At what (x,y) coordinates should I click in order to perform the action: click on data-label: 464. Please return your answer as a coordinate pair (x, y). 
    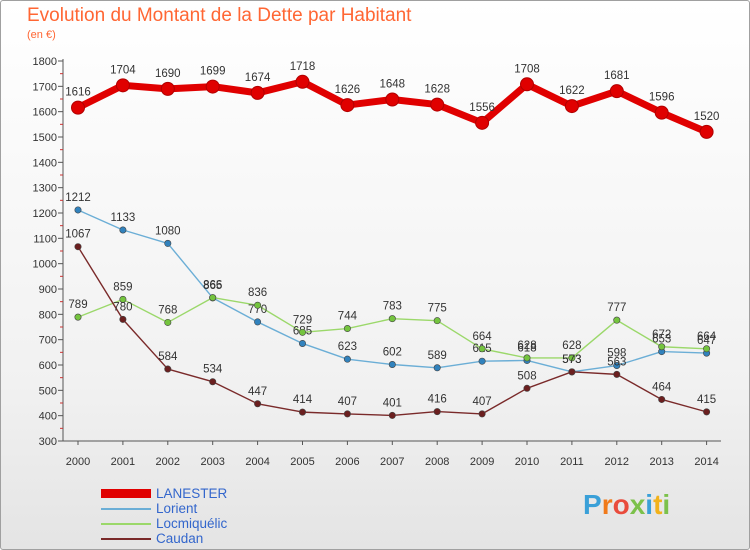
    Looking at the image, I should click on (662, 387).